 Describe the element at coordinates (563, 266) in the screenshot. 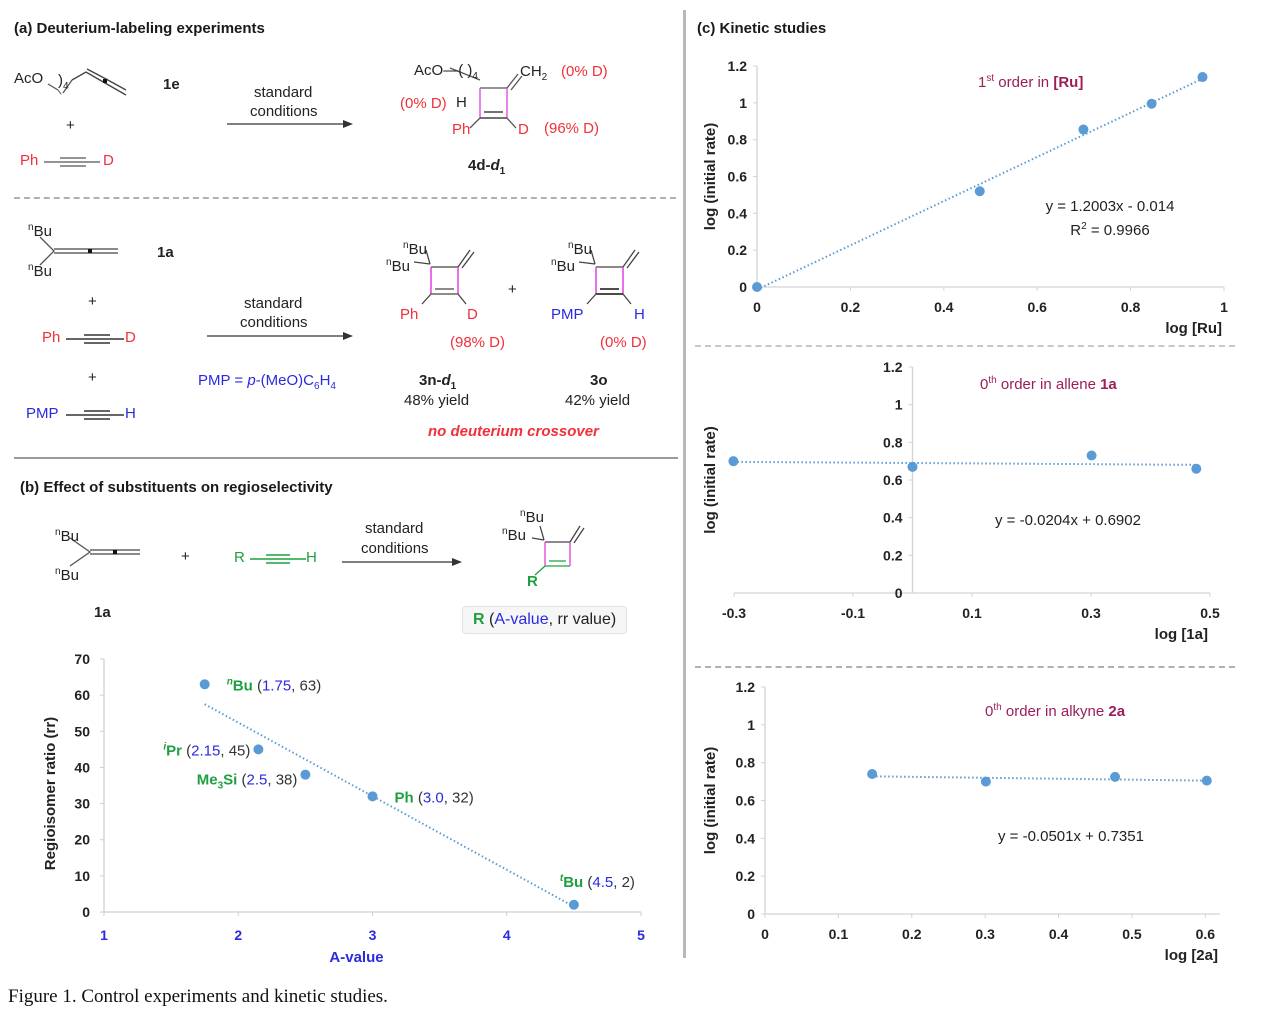

I see `product2-nbu-left: nBu` at that location.